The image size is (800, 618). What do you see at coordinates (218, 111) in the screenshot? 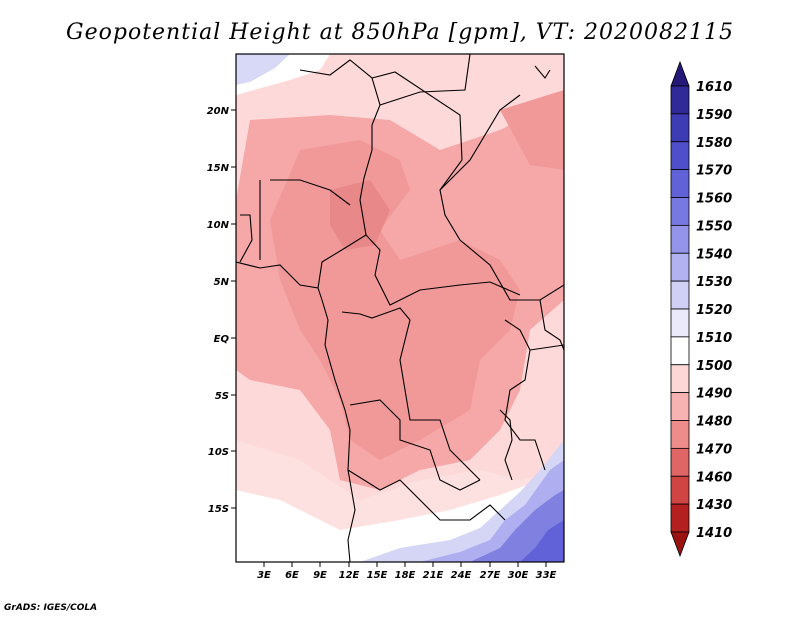
I see `lat-label: 20N` at bounding box center [218, 111].